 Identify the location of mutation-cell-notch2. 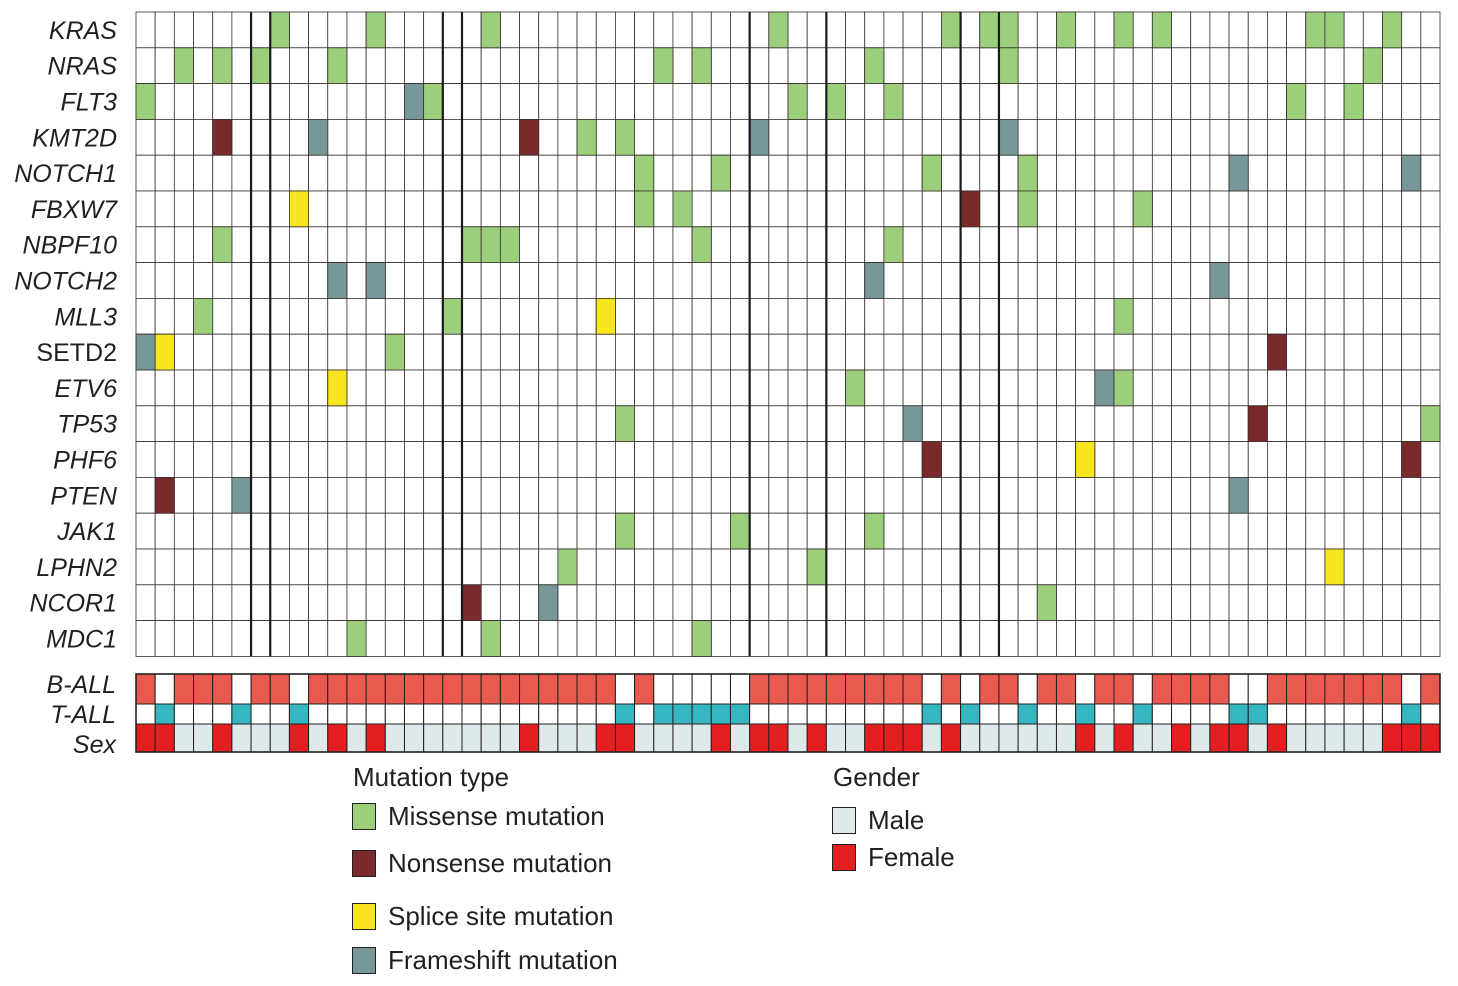
(375, 280).